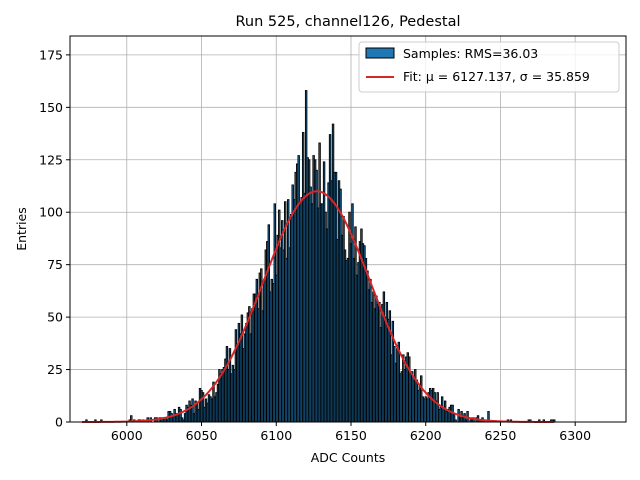 This screenshot has width=640, height=480. Describe the element at coordinates (348, 457) in the screenshot. I see `x-axis-label: ADC Counts` at that location.